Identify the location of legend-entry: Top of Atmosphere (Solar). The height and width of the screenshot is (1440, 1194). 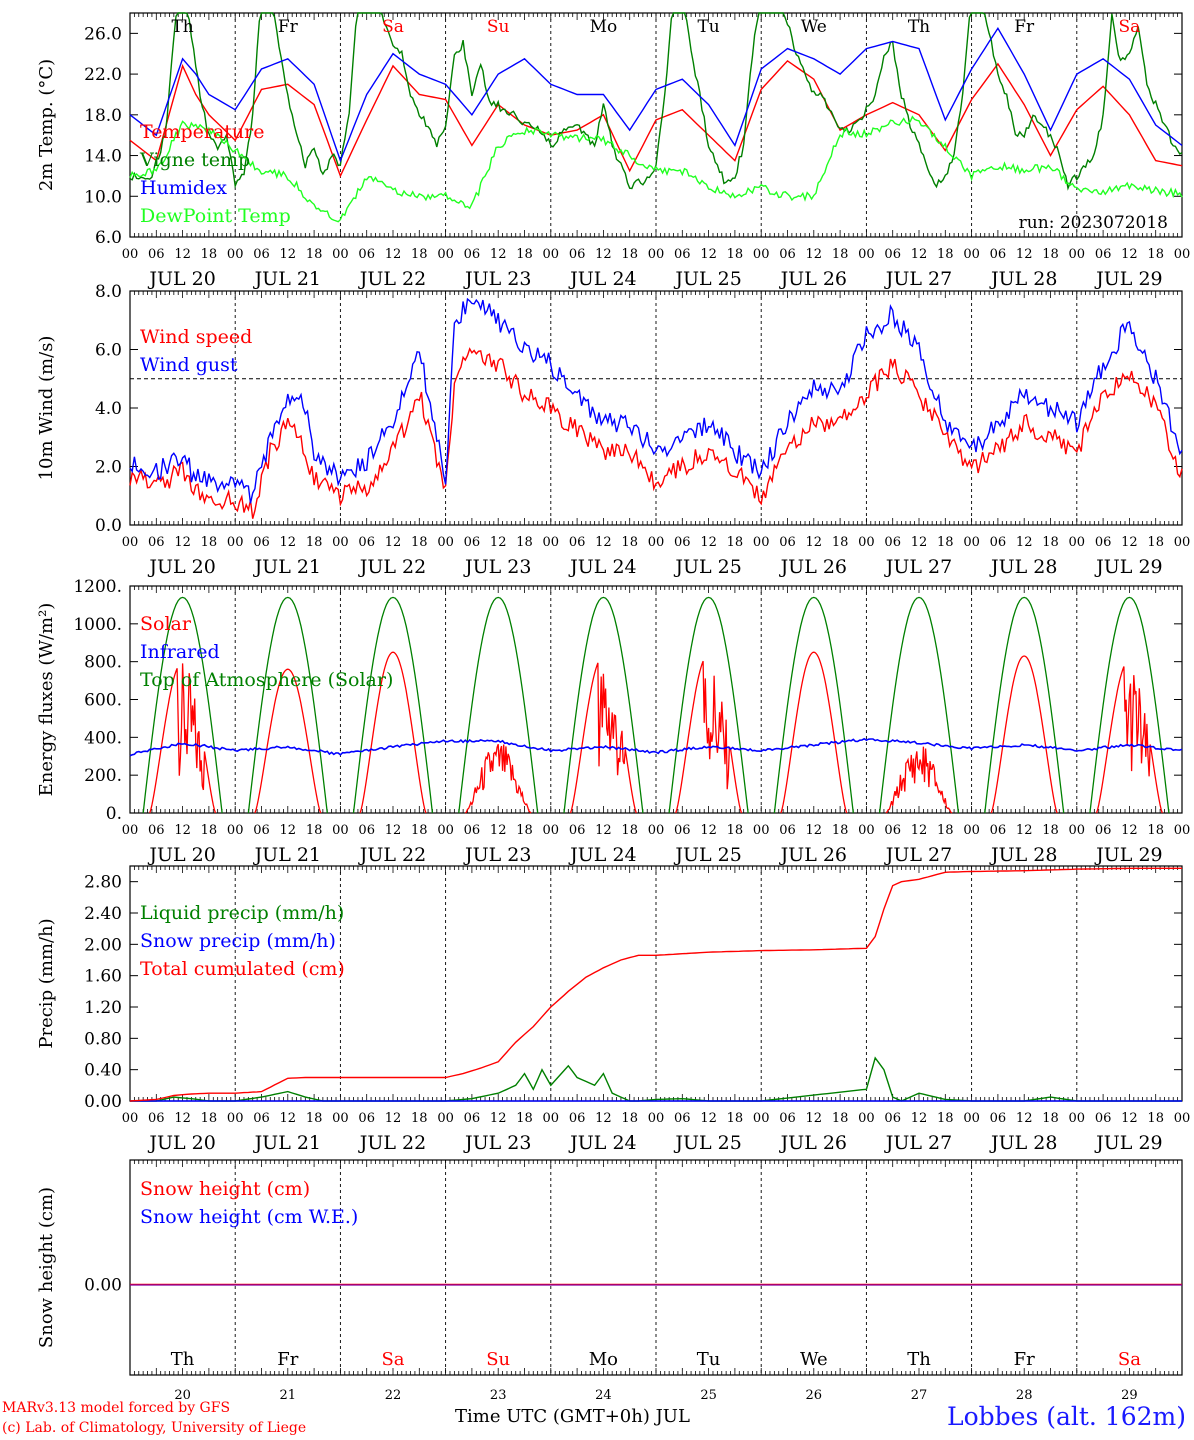
(266, 680).